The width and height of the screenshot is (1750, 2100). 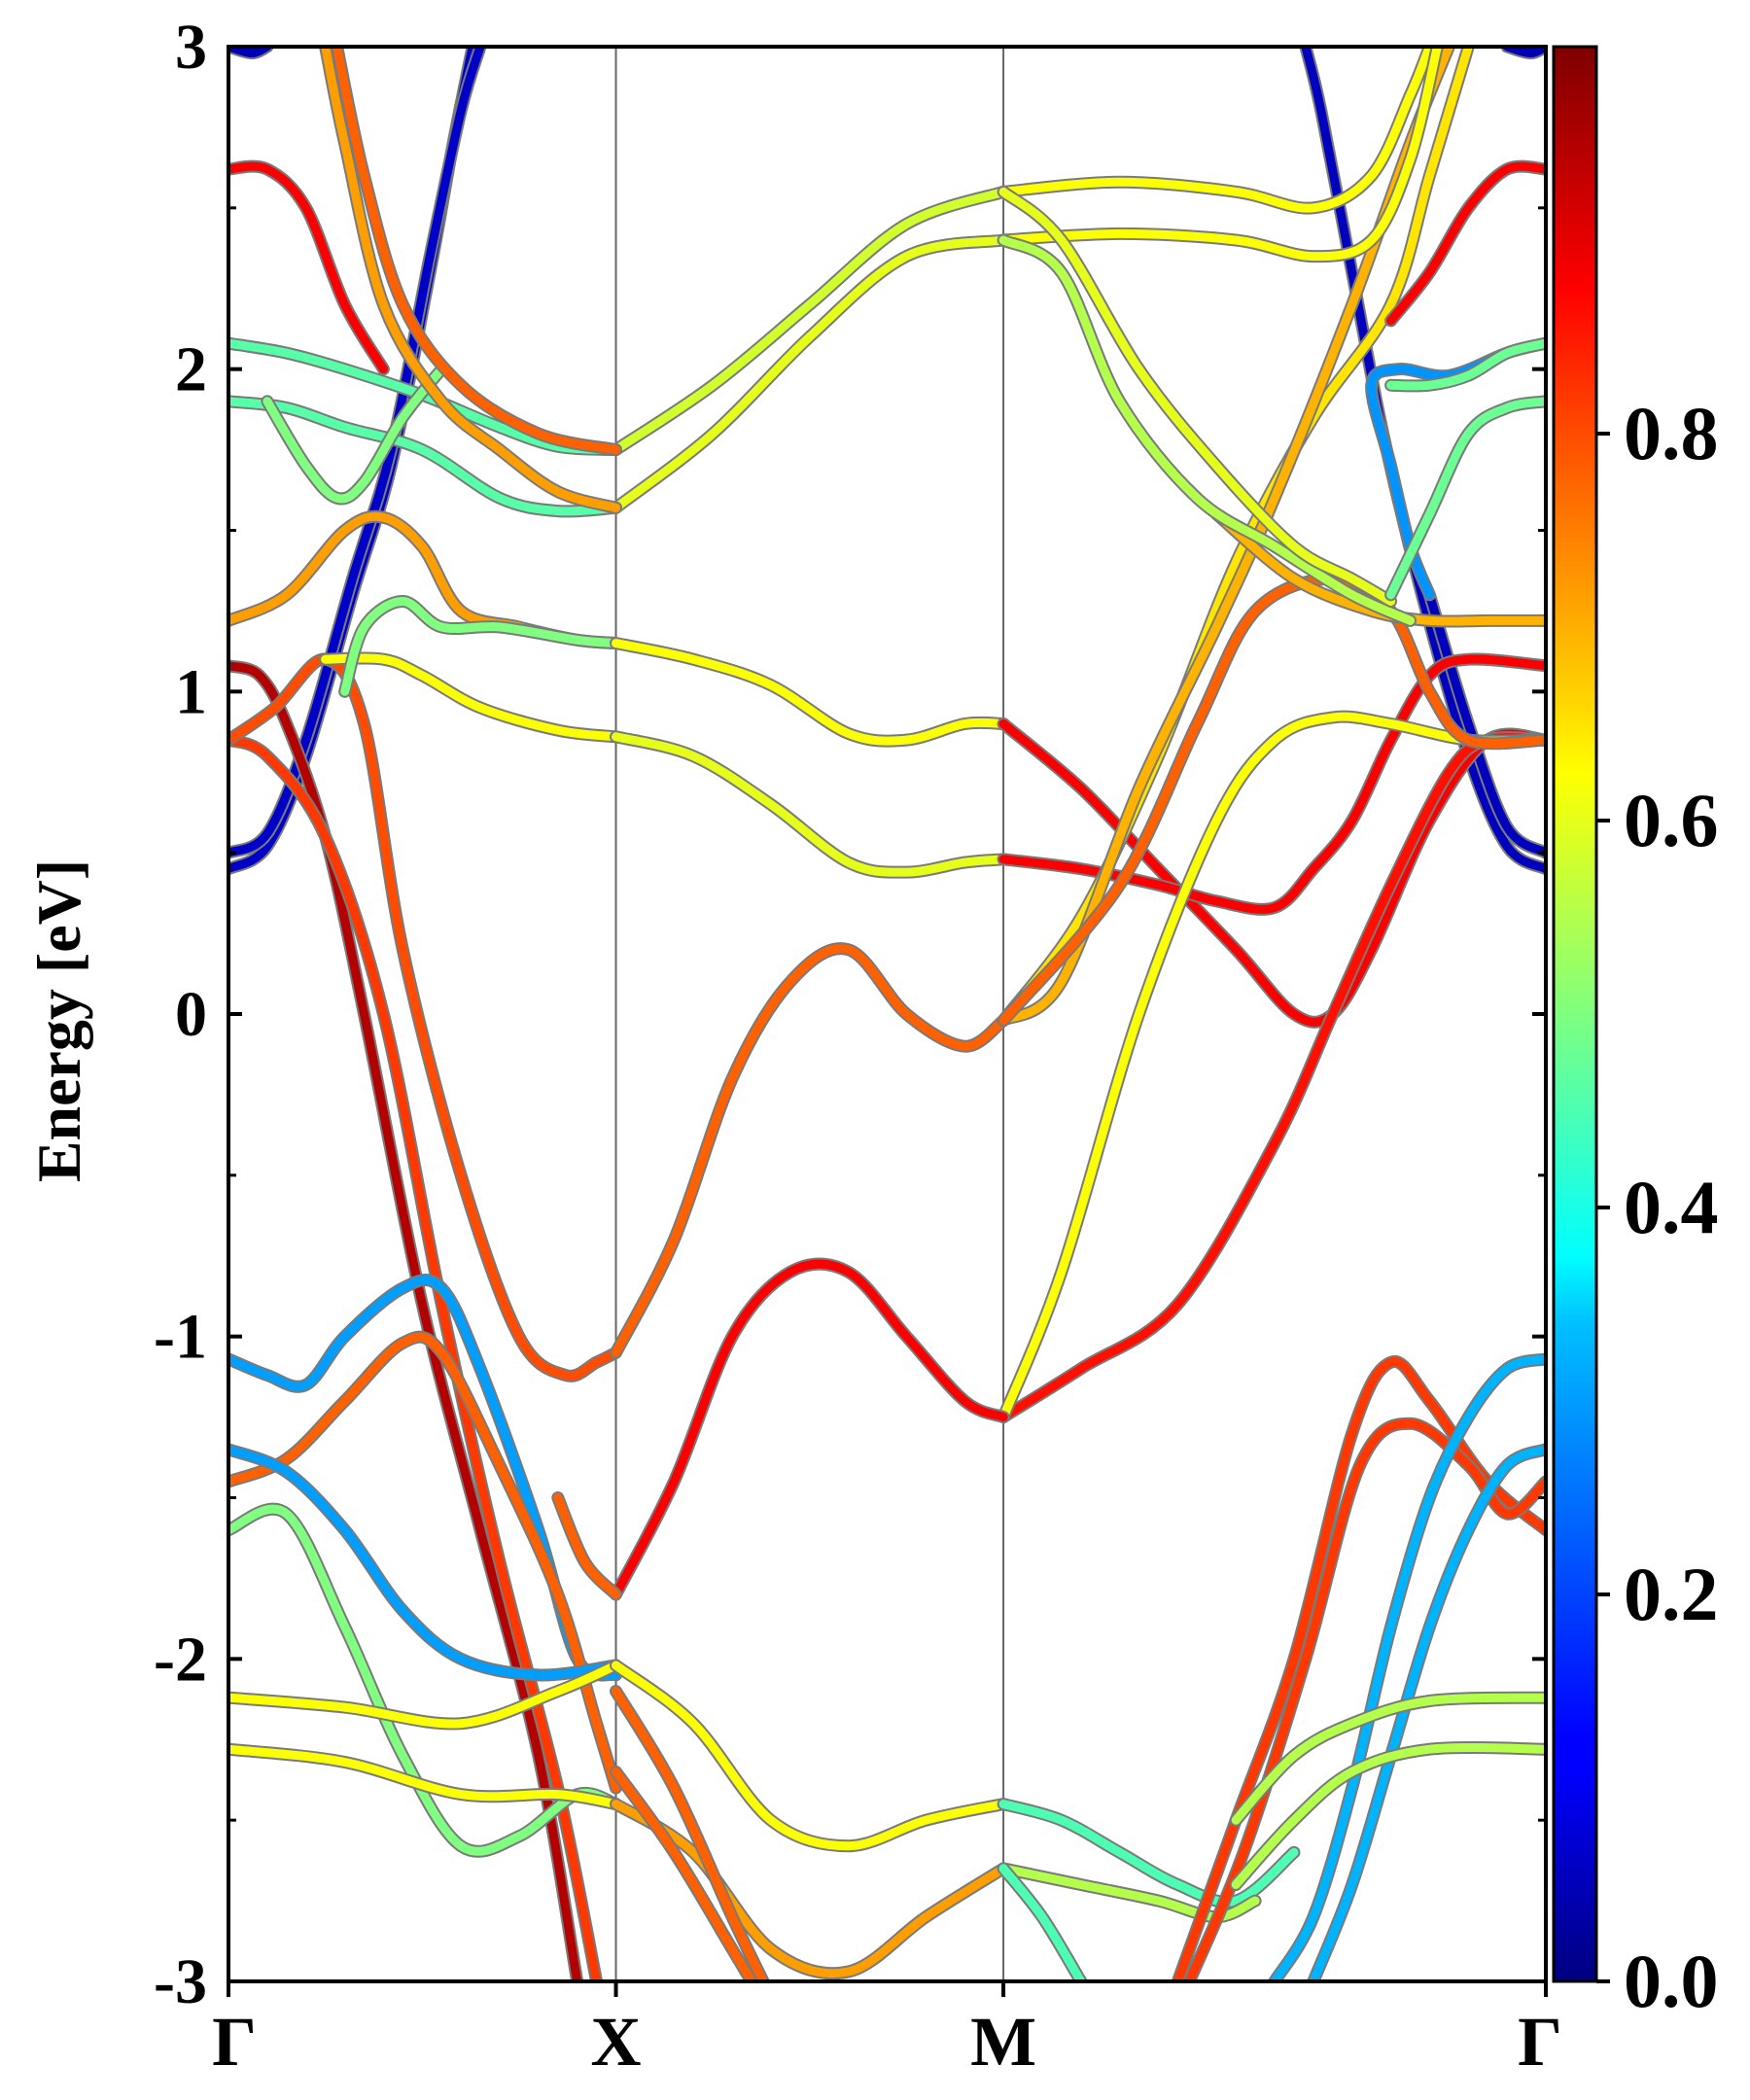 What do you see at coordinates (1671, 433) in the screenshot?
I see `colorbar-tick-label: 0.8` at bounding box center [1671, 433].